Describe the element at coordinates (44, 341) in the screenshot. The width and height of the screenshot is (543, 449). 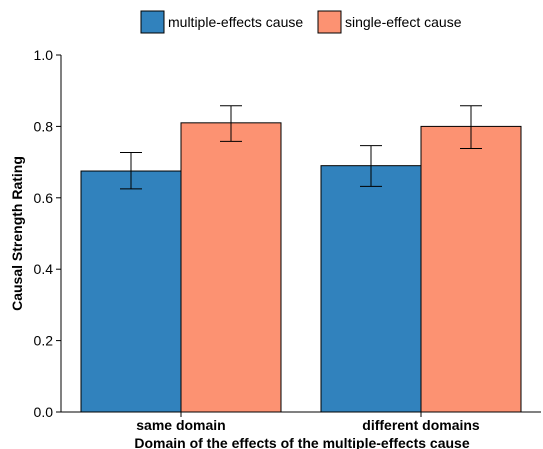
I see `y-tick-label: 0.2` at that location.